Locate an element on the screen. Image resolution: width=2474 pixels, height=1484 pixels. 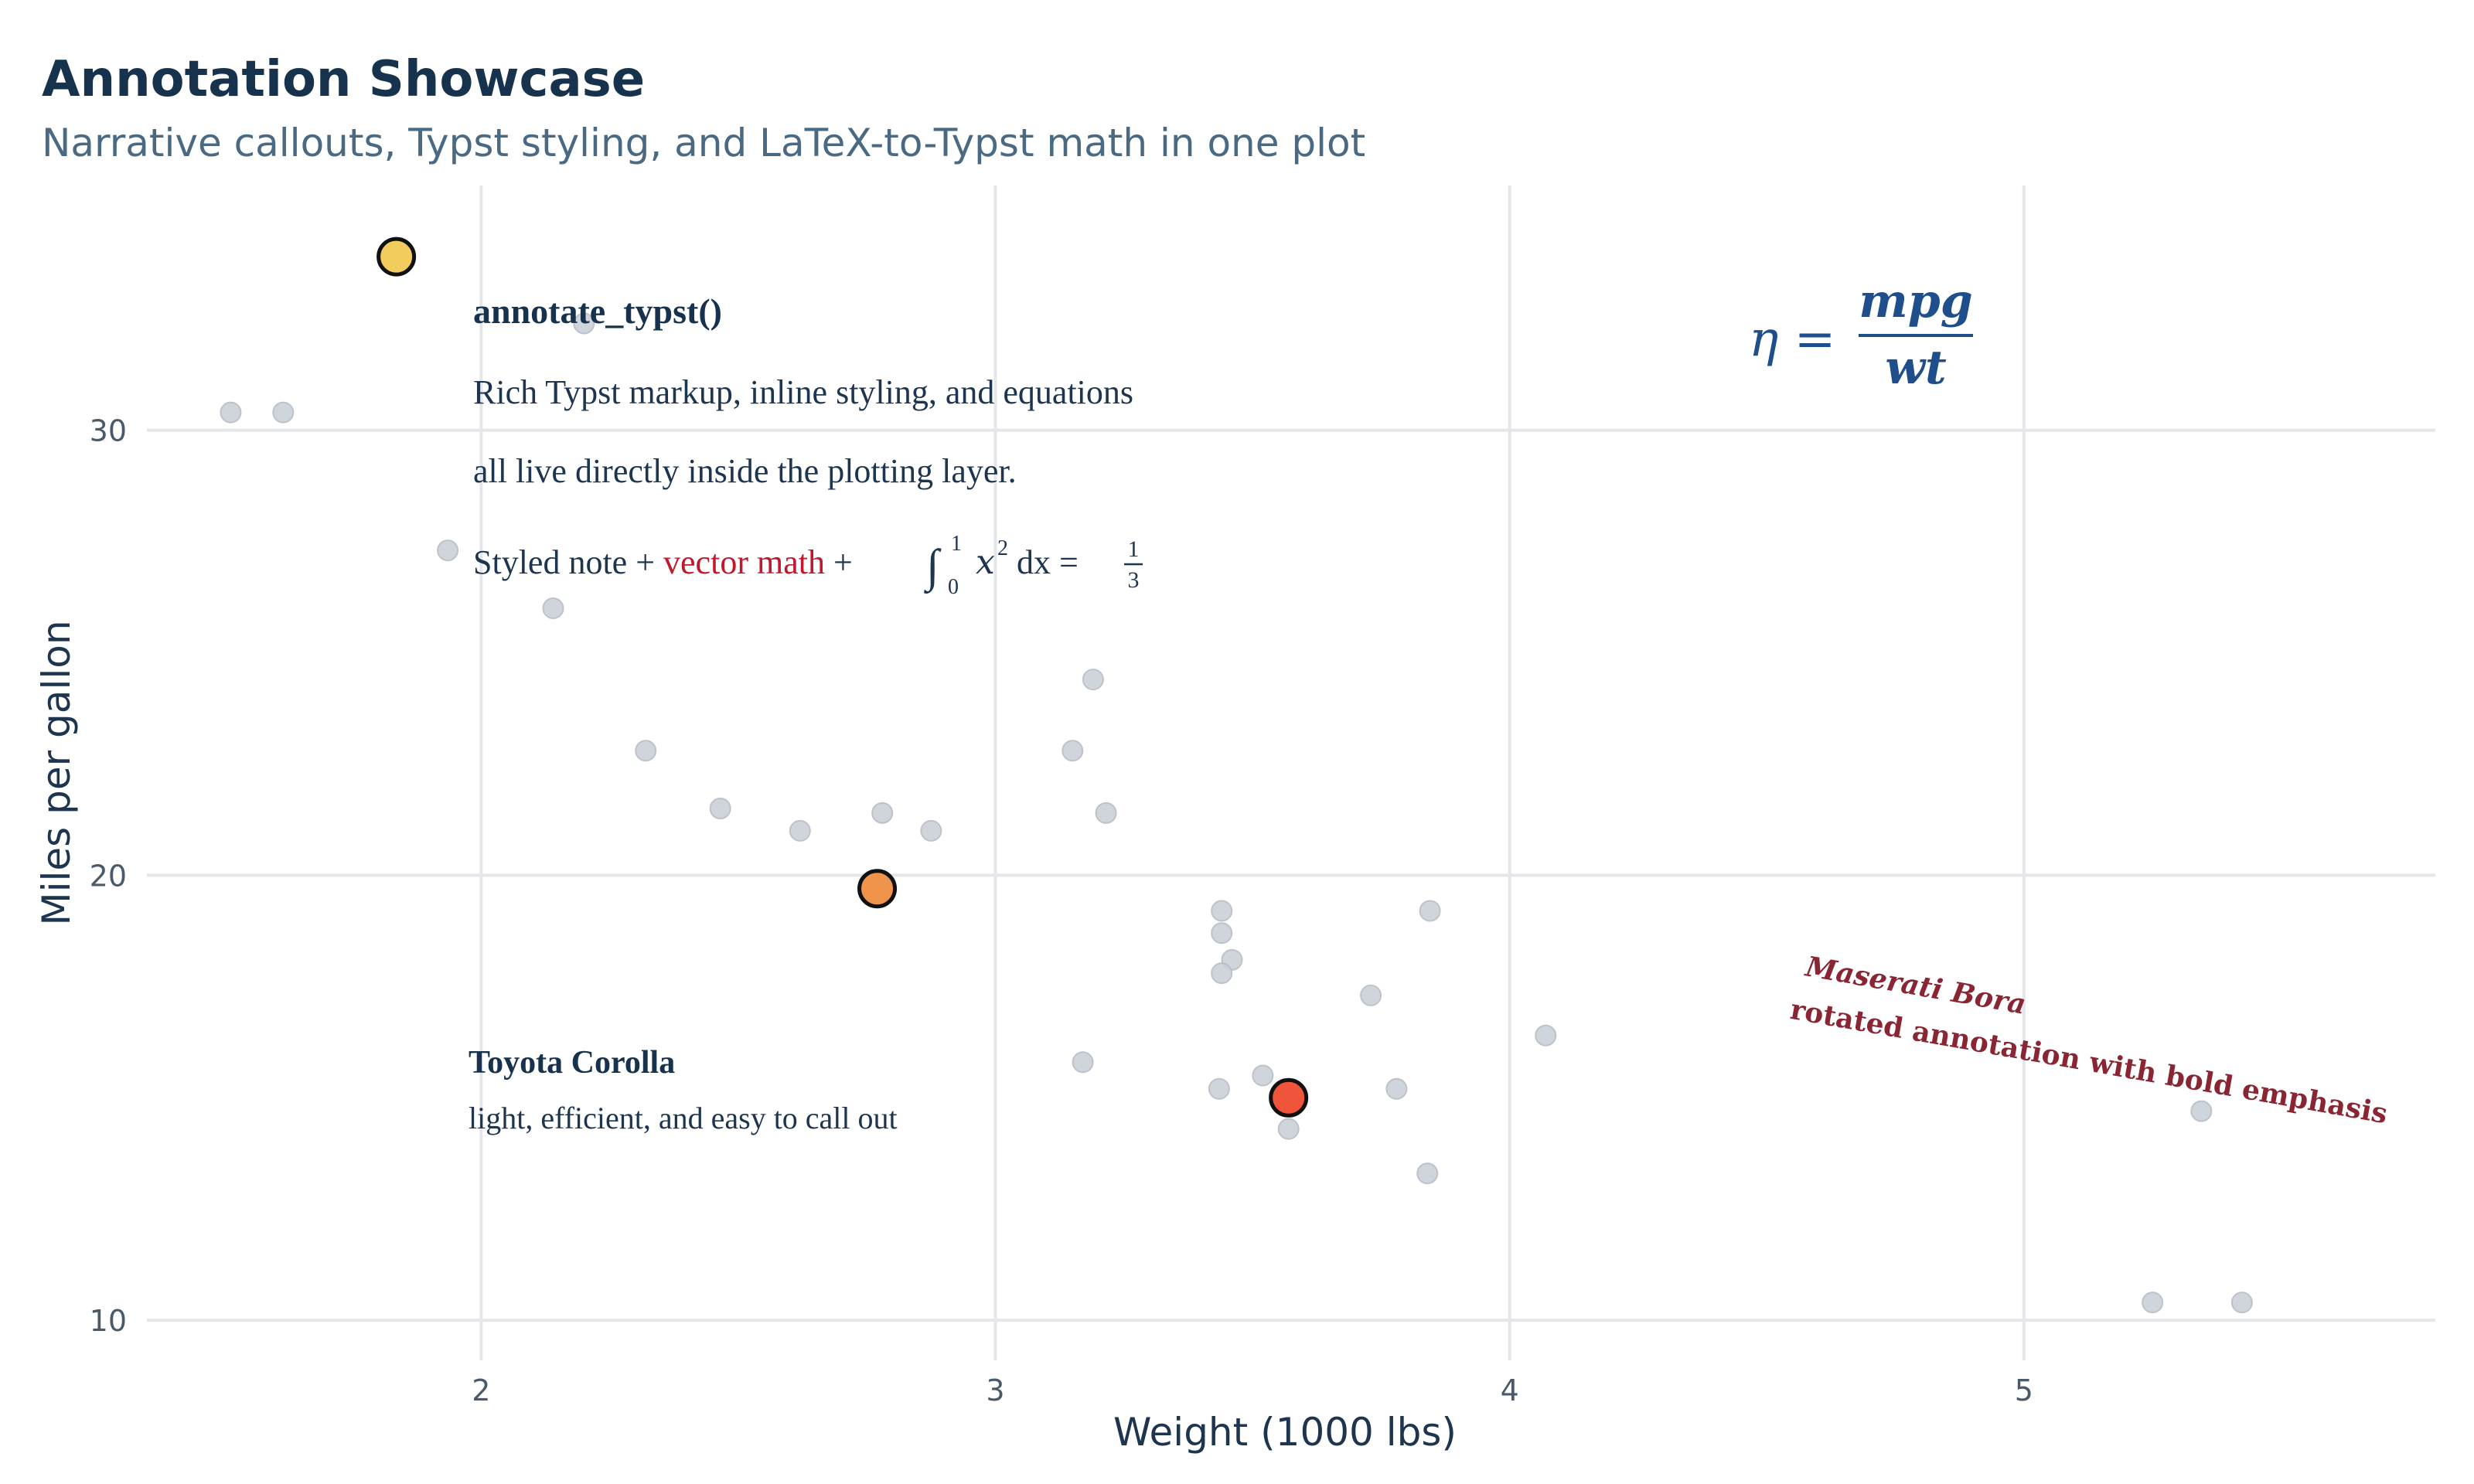
maserati-line-2: rotated annotation with bold emphasis is located at coordinates (2089, 1061).